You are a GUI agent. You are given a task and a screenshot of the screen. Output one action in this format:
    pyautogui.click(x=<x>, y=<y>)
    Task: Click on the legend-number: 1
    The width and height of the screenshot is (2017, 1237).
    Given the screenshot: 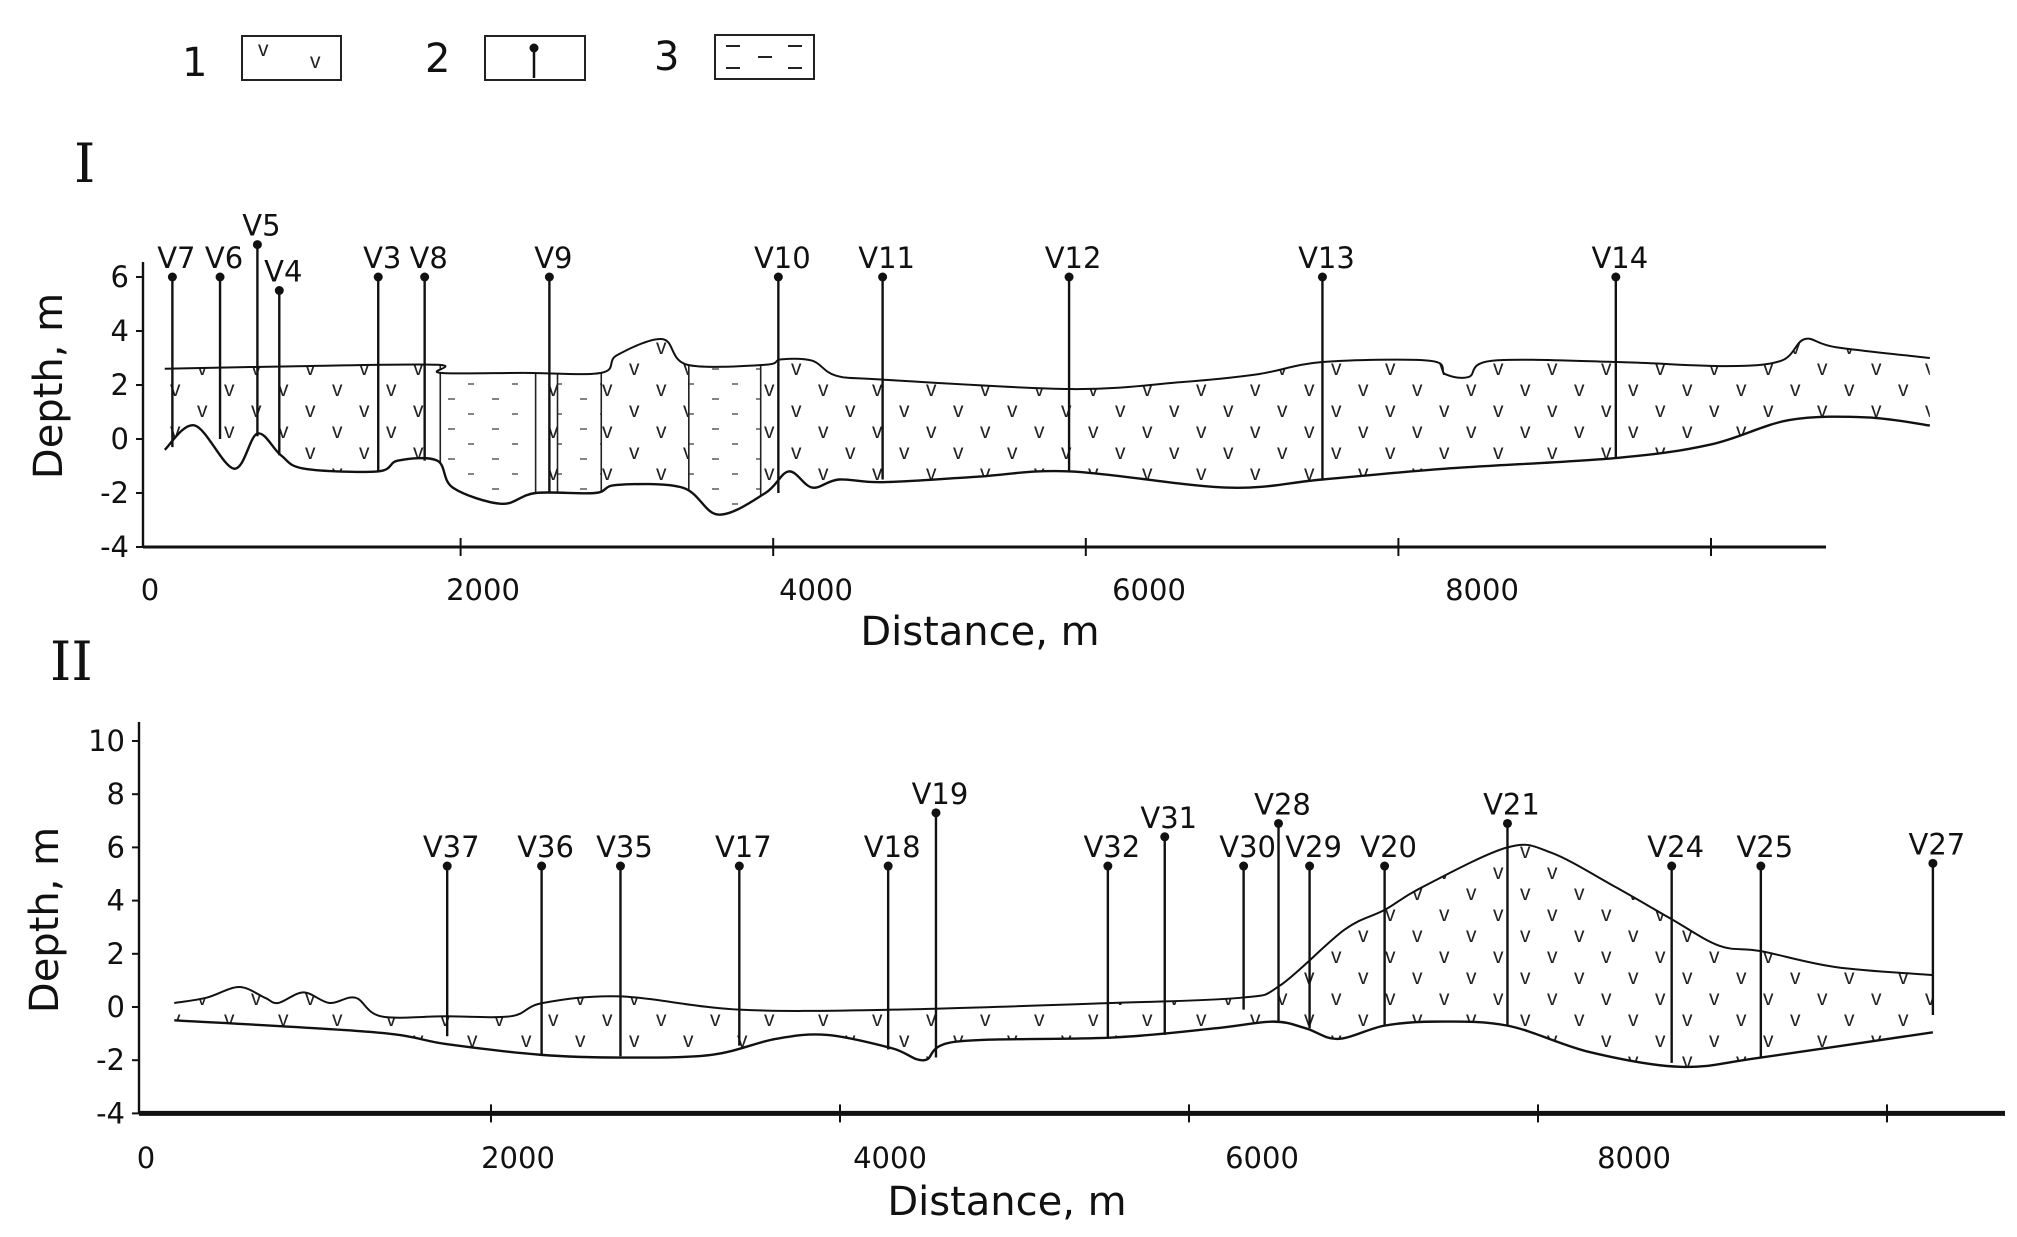 What is the action you would take?
    pyautogui.click(x=194, y=63)
    